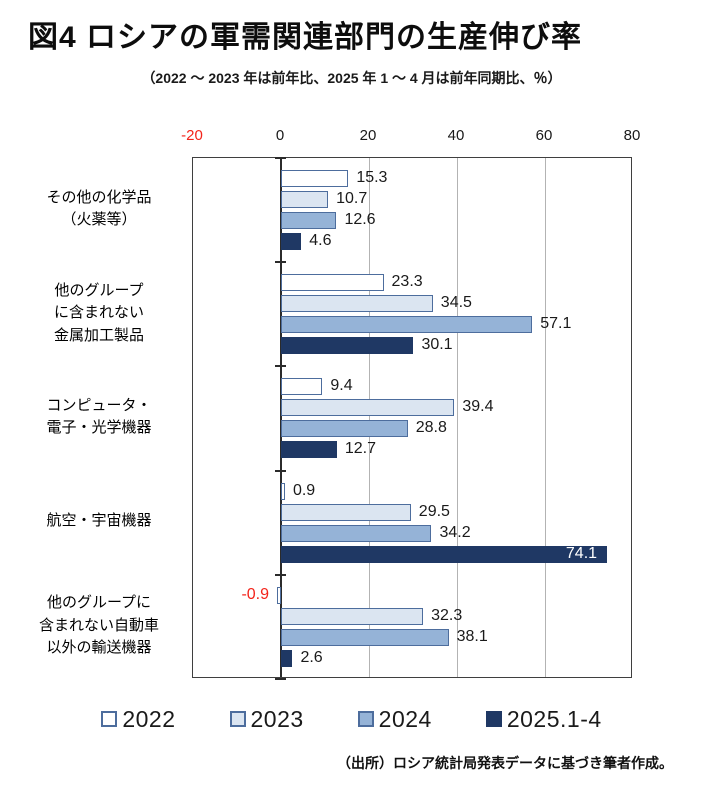 This screenshot has height=791, width=703. I want to click on category-label: その他の化学品 （火薬等）, so click(99, 209).